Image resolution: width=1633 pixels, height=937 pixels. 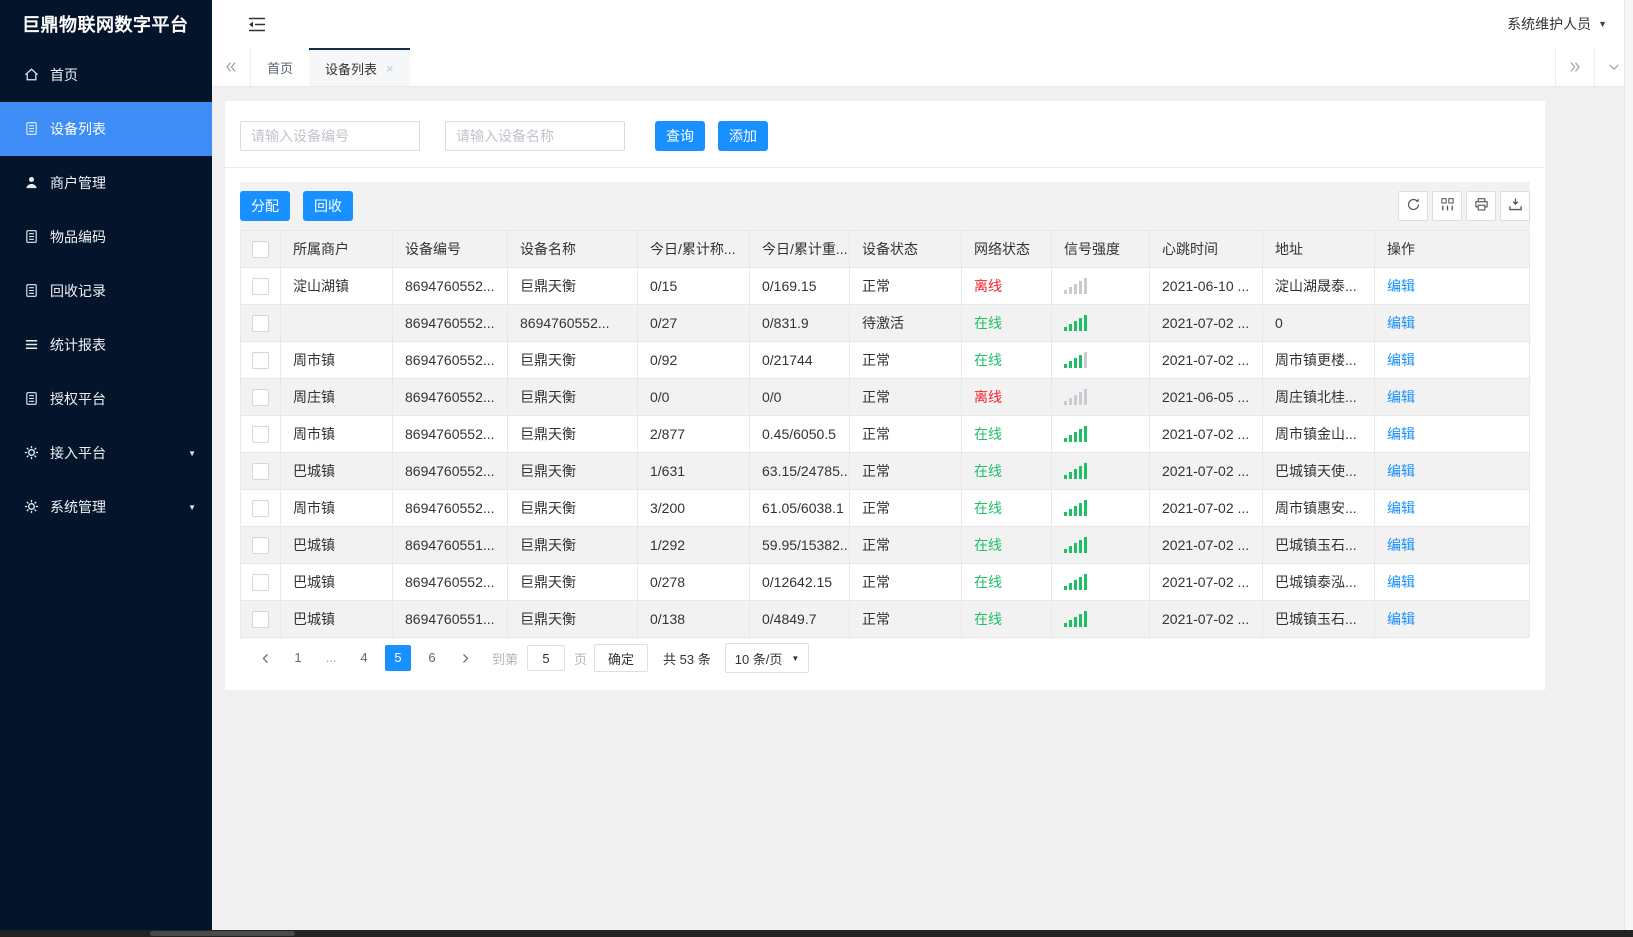 I want to click on tabs-scroll-right-button, so click(x=1574, y=67).